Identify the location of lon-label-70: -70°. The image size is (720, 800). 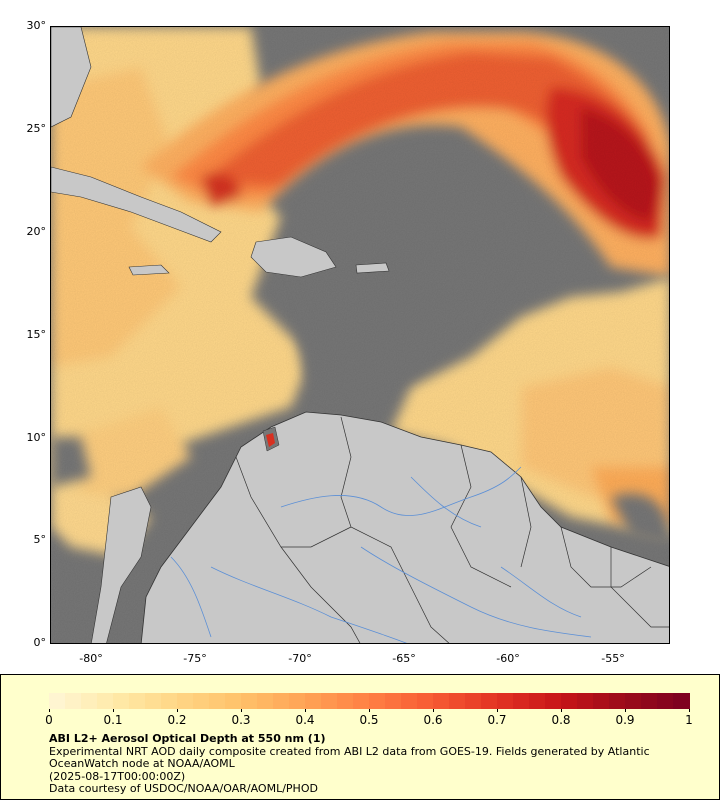
(300, 658).